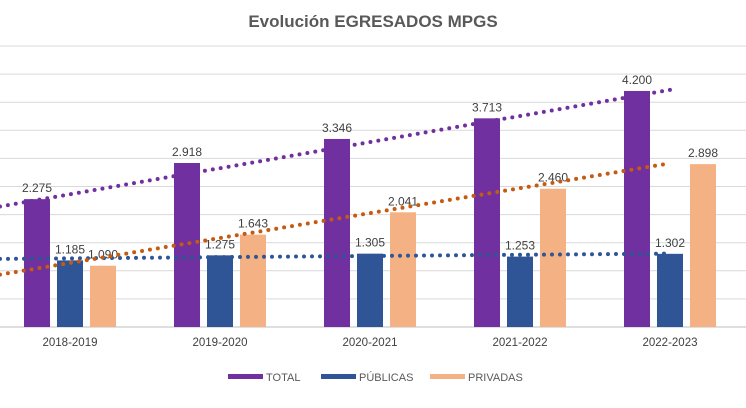 This screenshot has width=746, height=408. I want to click on data-label: 2.275, so click(37, 188).